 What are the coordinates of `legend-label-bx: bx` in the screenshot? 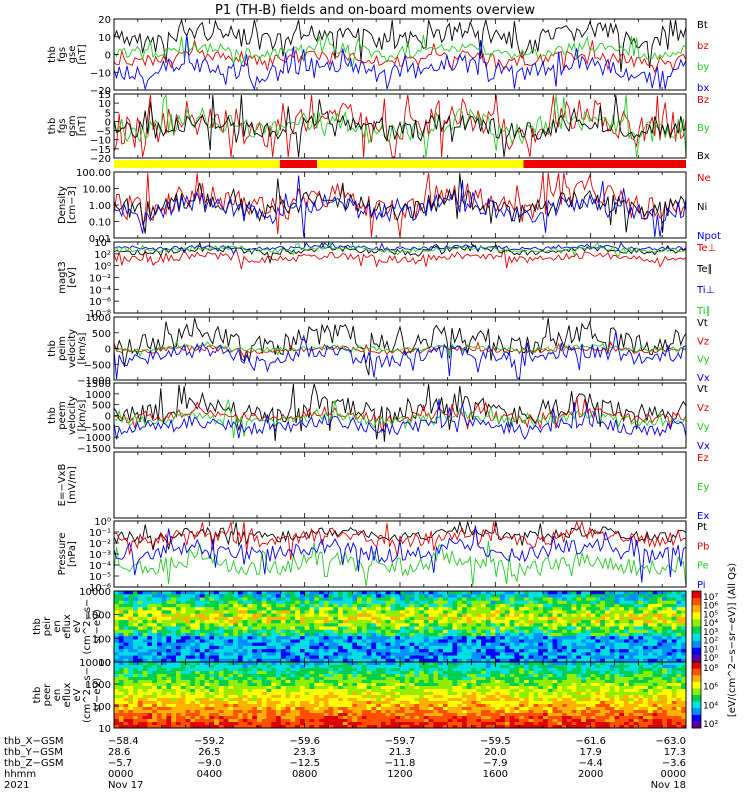 It's located at (703, 88).